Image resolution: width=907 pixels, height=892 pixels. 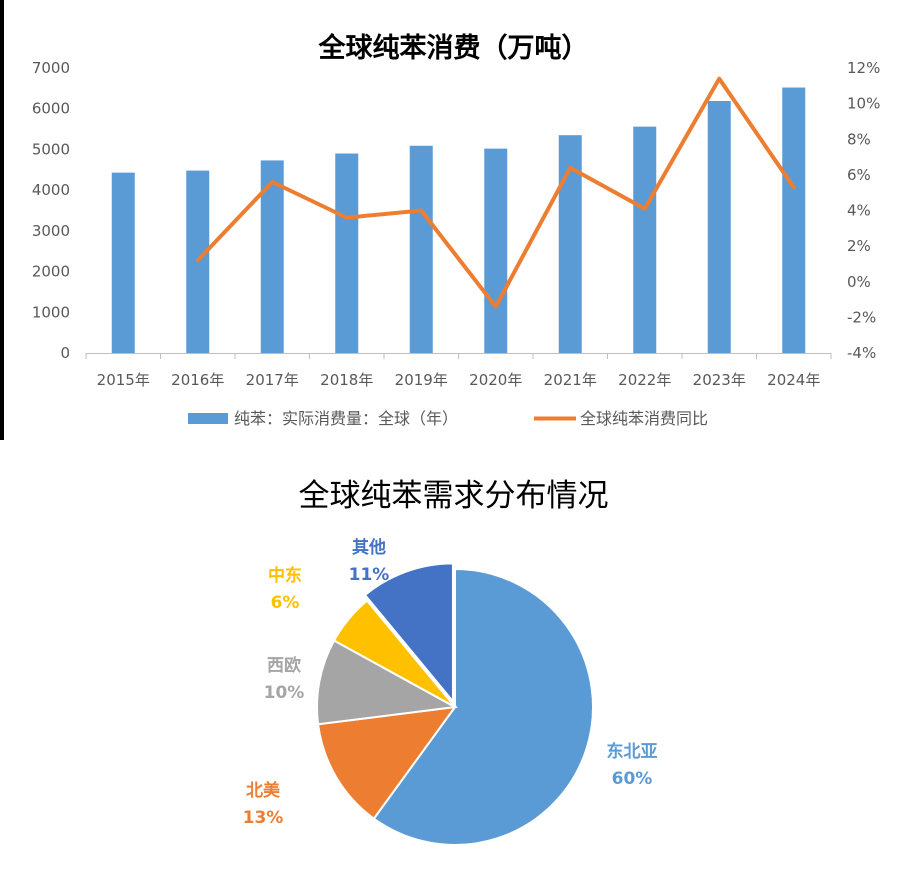 What do you see at coordinates (285, 575) in the screenshot?
I see `pie-slice-label: 中东` at bounding box center [285, 575].